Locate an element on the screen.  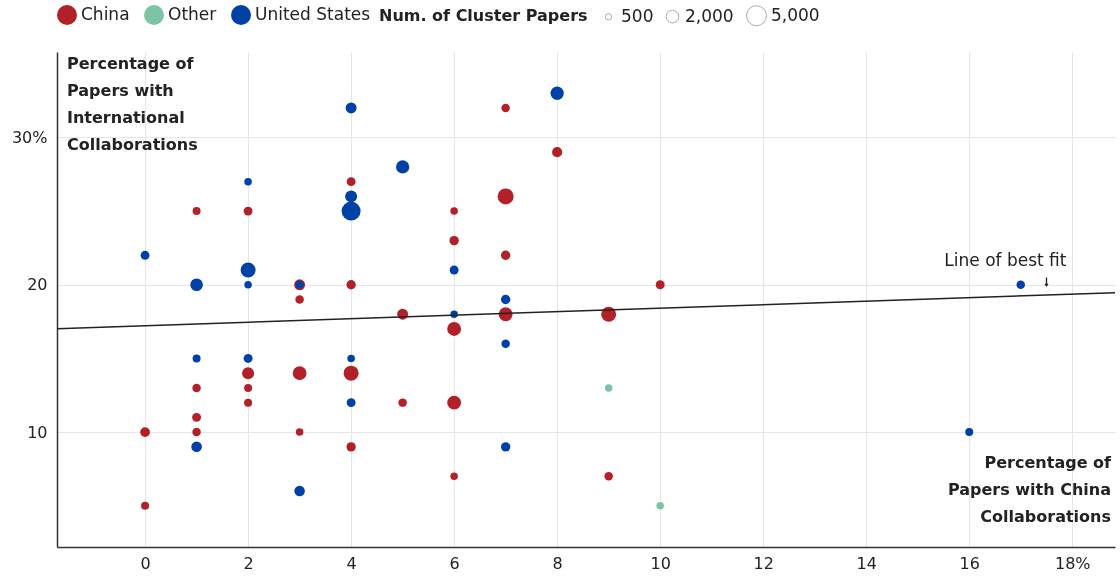
x-tick-label: 4 is located at coordinates (351, 563).